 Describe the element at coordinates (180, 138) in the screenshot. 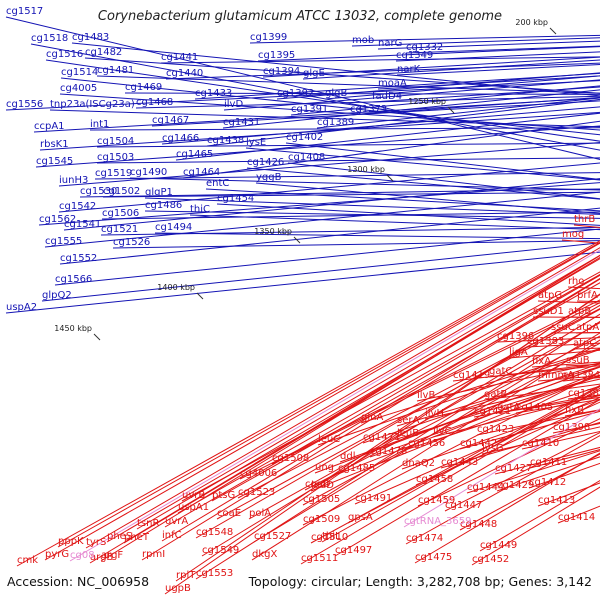

I see `gene-label: cg1466` at that location.